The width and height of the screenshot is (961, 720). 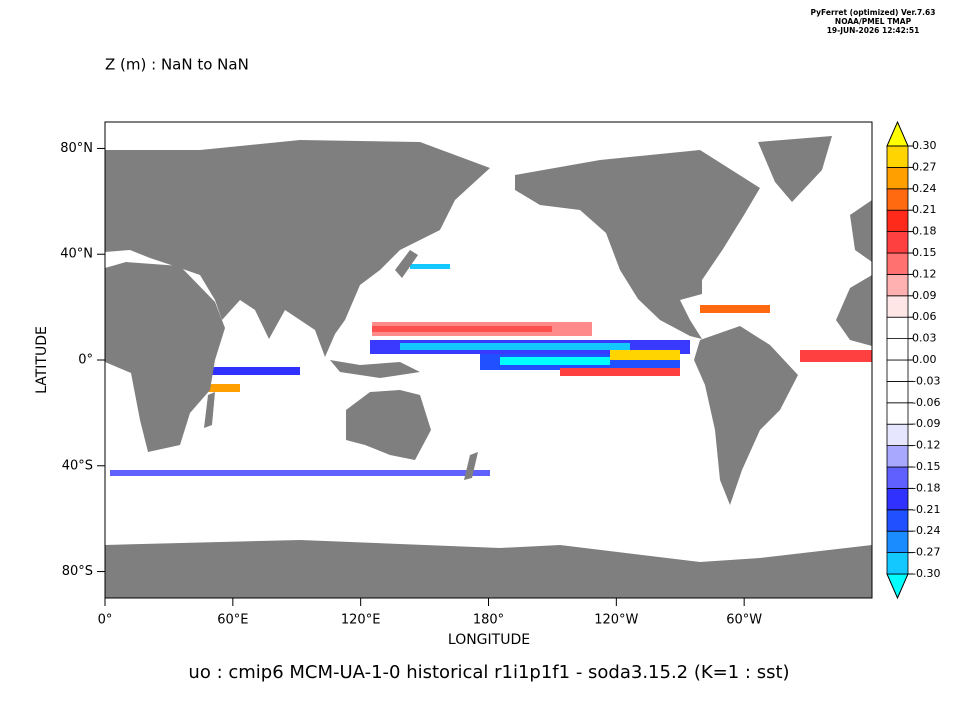 I want to click on y-axis-label: LATITUDE, so click(x=42, y=360).